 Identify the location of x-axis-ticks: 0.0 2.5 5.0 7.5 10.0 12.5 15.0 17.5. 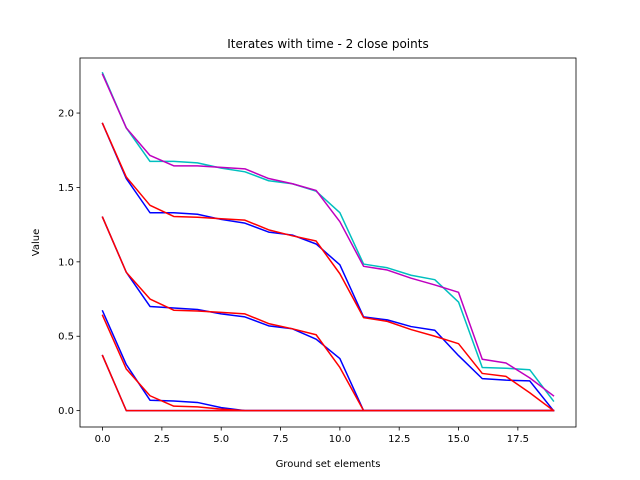
(312, 436).